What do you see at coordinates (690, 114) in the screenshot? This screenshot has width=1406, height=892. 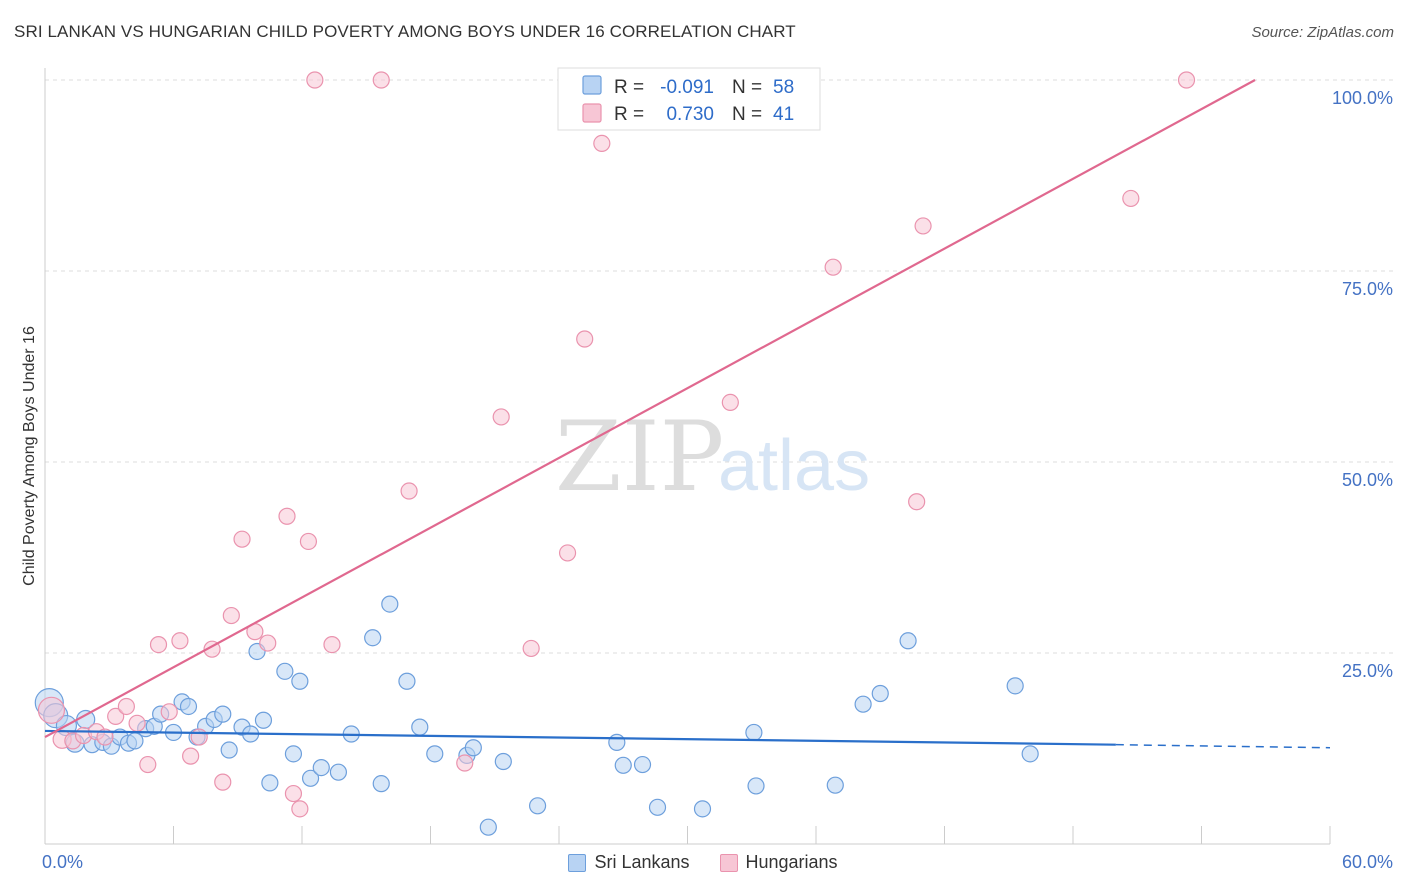 I see `stats-r-value: 0.730` at bounding box center [690, 114].